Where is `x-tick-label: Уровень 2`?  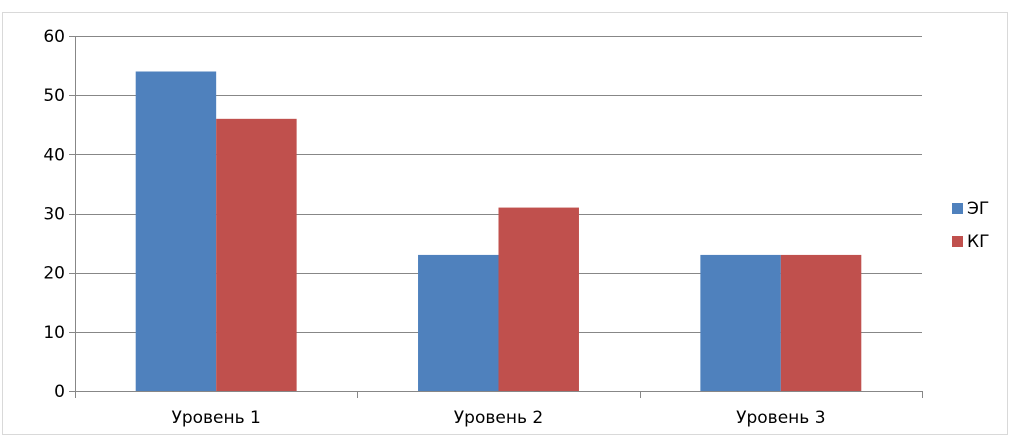
x-tick-label: Уровень 2 is located at coordinates (498, 418).